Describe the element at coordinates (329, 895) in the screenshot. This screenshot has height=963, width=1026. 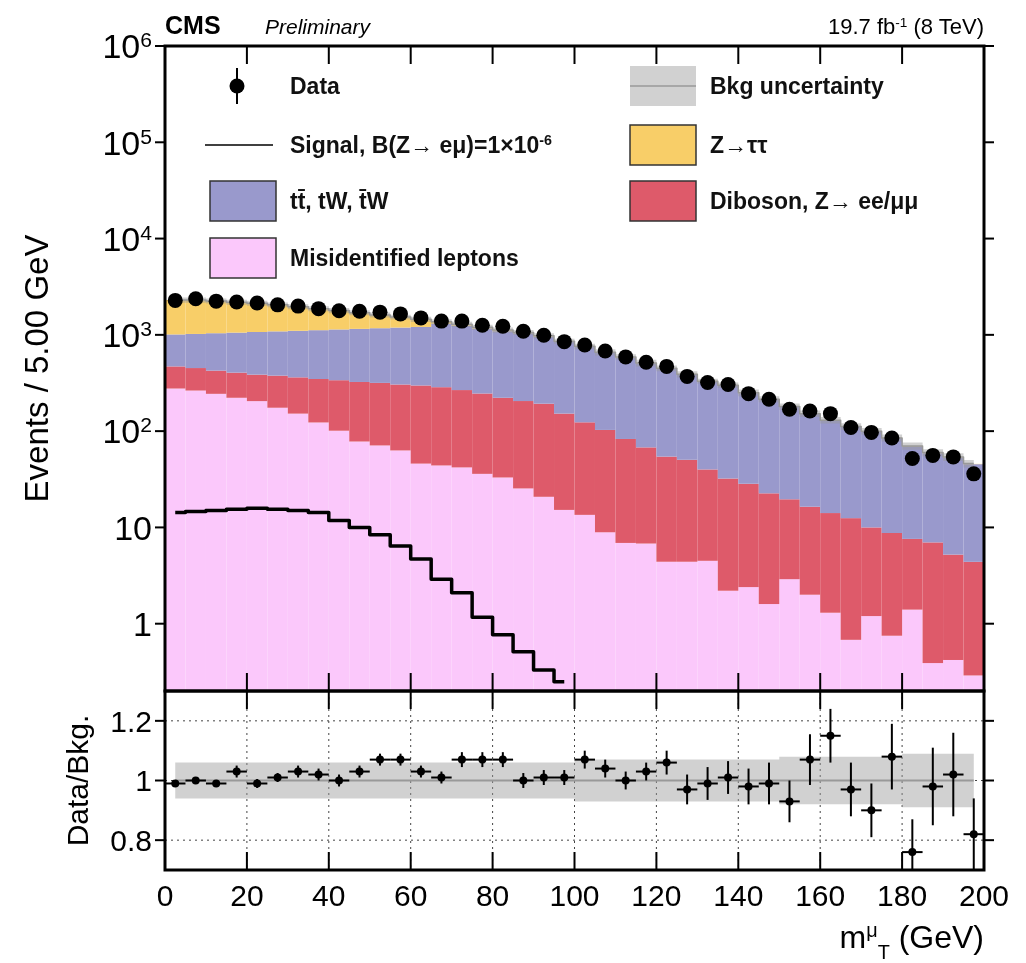
I see `x-tick-label: 40` at that location.